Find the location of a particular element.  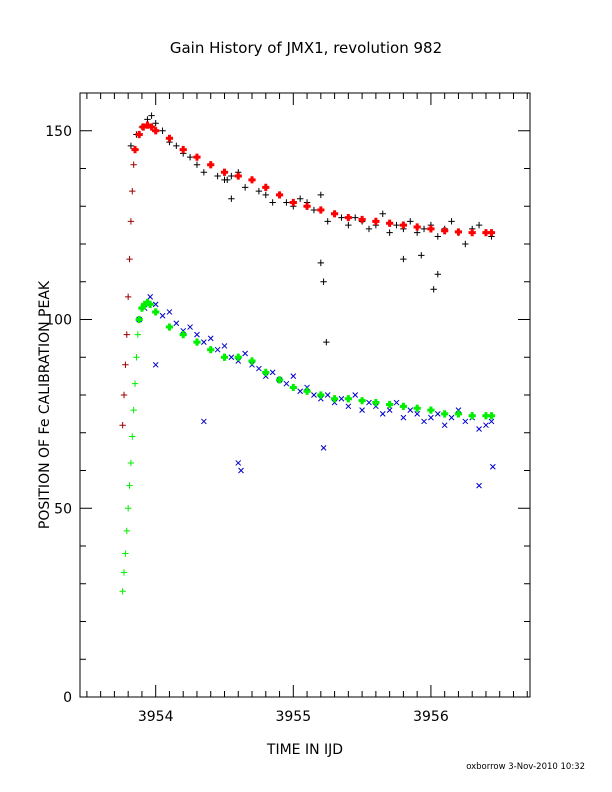

y-axis-label: POSITION OF Fe CALIBRATION PEAK is located at coordinates (45, 404).